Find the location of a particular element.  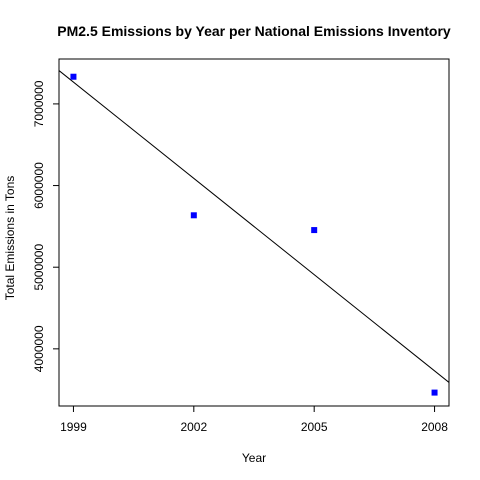

x-tick-label: 1999 is located at coordinates (73, 427).